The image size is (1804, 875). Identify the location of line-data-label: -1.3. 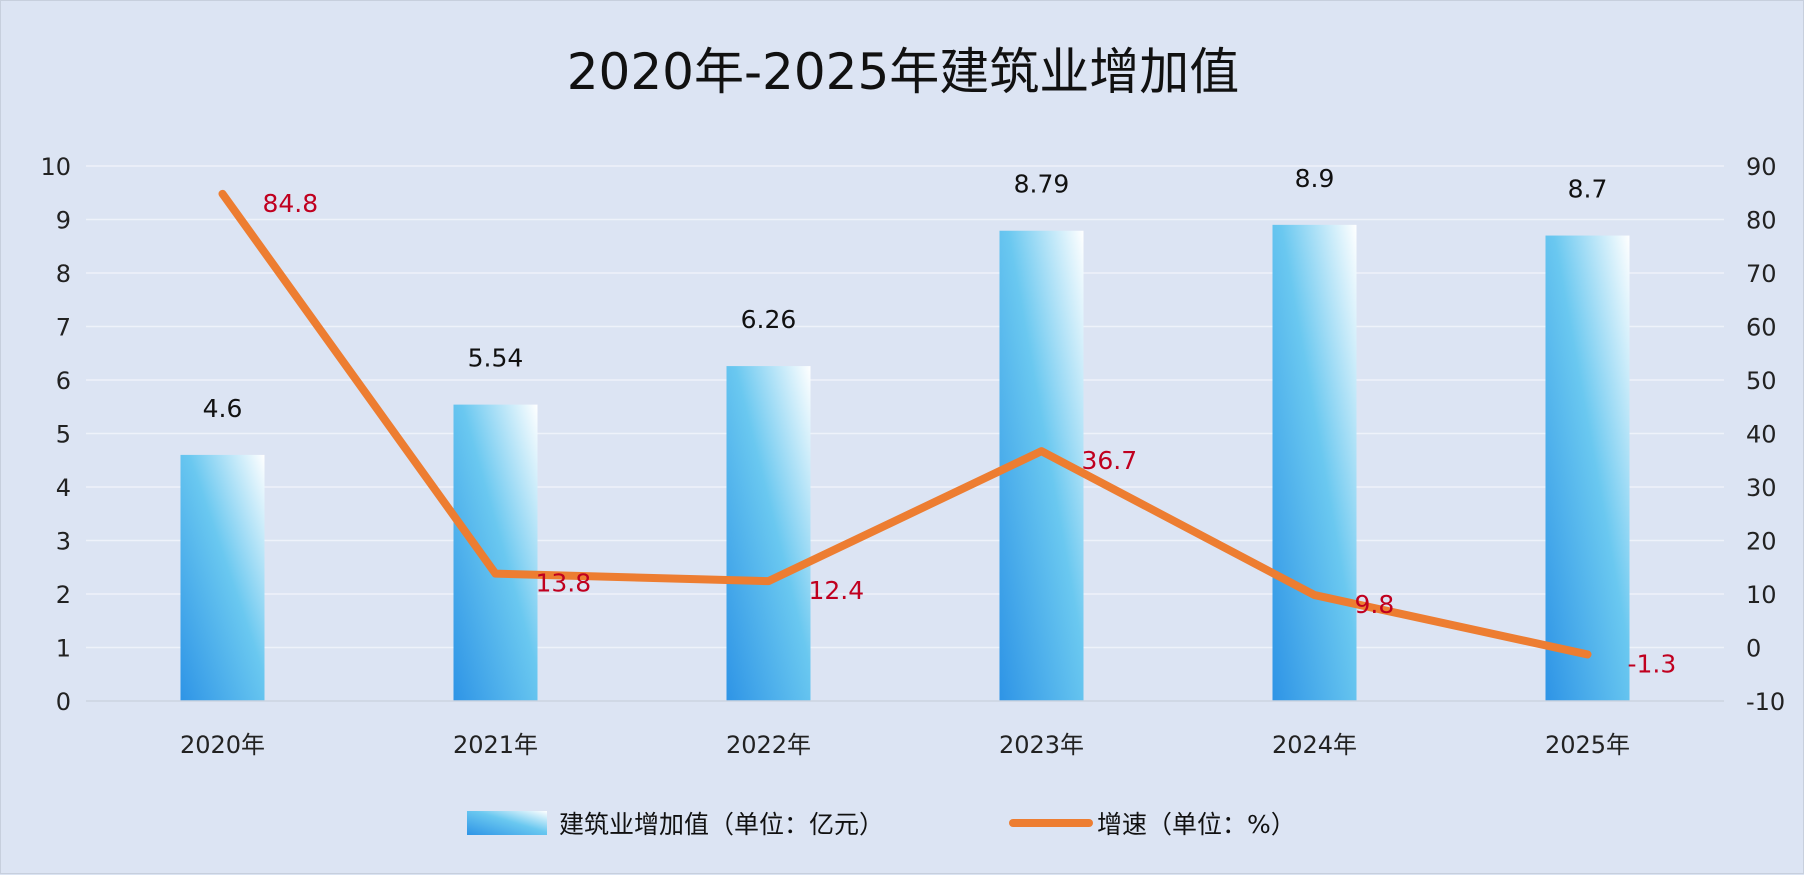
(1652, 663).